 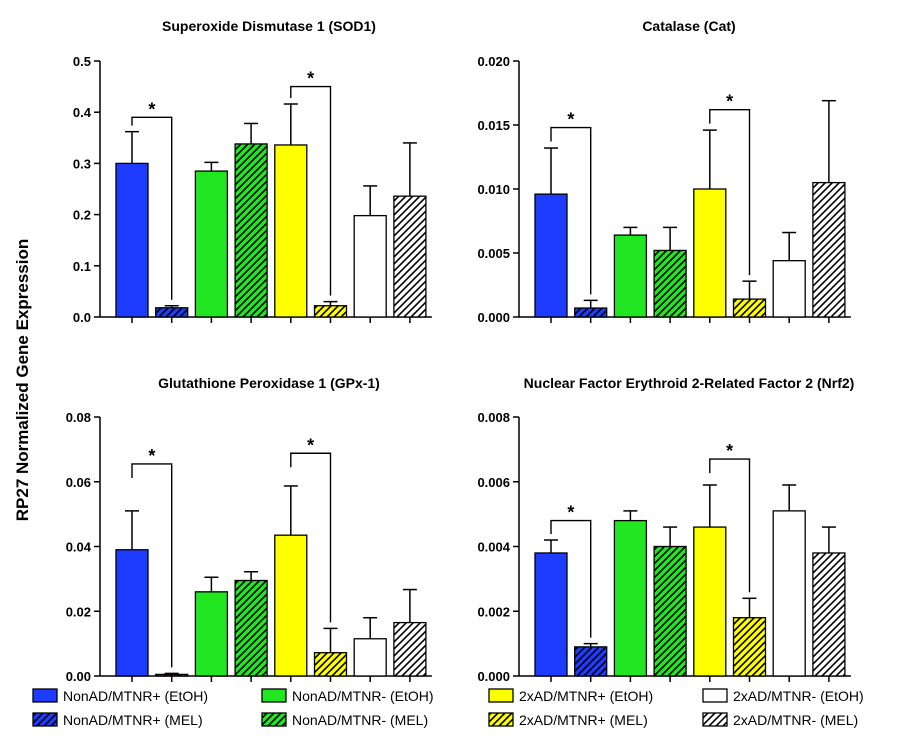 What do you see at coordinates (82, 215) in the screenshot?
I see `y-tick-label: 0.2` at bounding box center [82, 215].